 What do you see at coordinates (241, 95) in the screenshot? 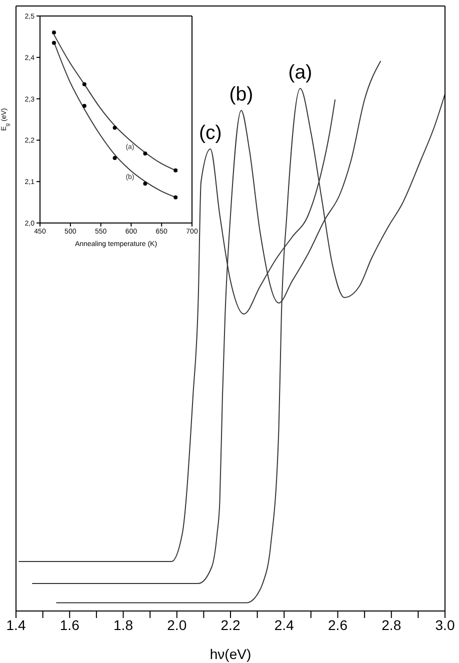
I see `series-label: (b)` at bounding box center [241, 95].